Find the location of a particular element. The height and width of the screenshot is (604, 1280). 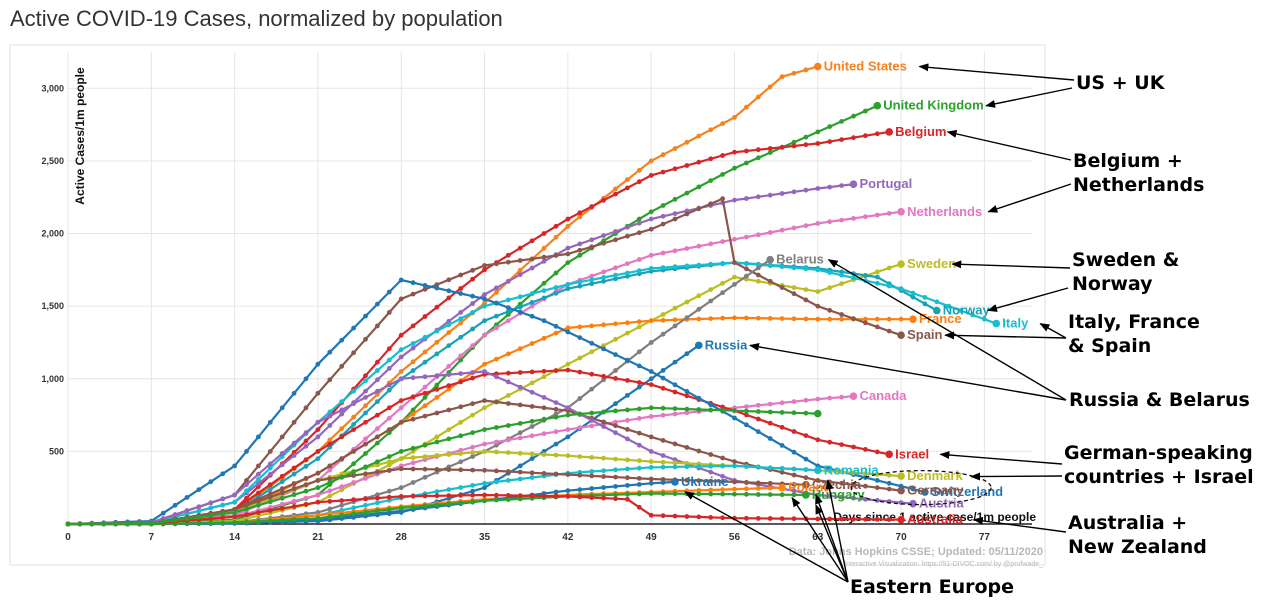

series-label-united-kingdom: United Kingdom is located at coordinates (933, 105).